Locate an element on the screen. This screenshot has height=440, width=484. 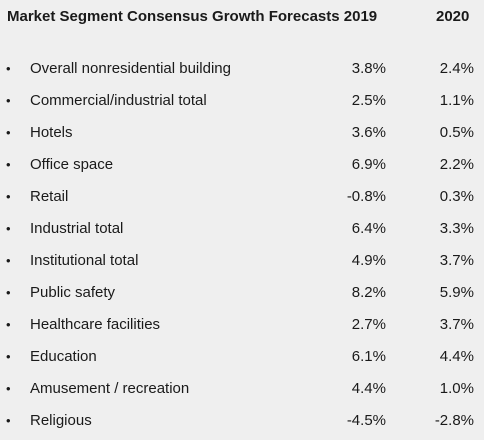
segment-label: Retail is located at coordinates (49, 196).